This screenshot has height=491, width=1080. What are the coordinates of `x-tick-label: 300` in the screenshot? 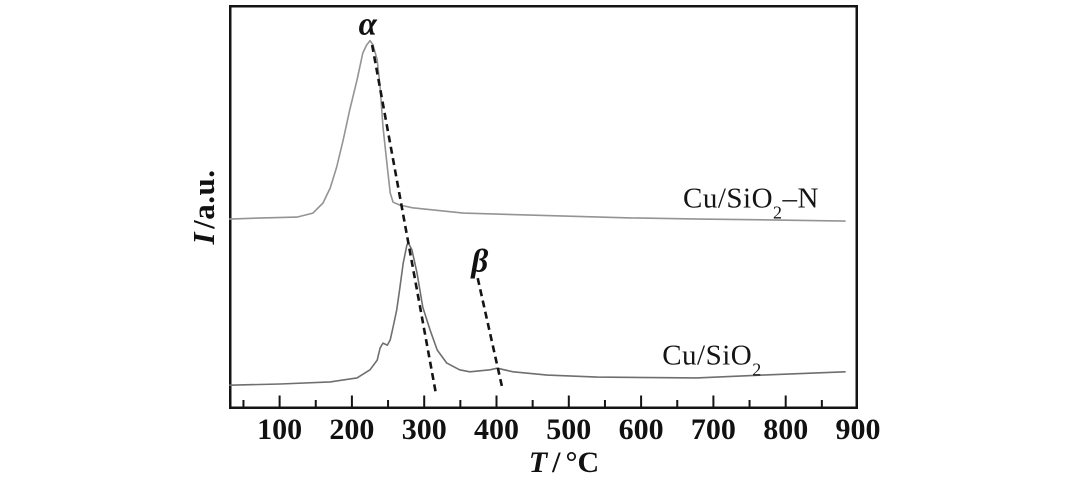 It's located at (424, 429).